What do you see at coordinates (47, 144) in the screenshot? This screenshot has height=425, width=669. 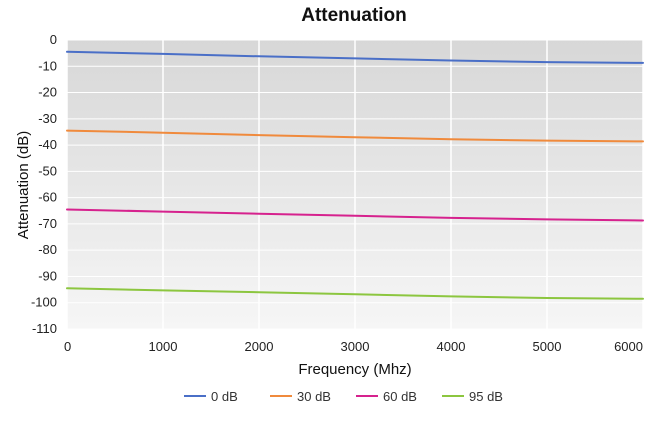 I see `y-tick-label-4: -40` at bounding box center [47, 144].